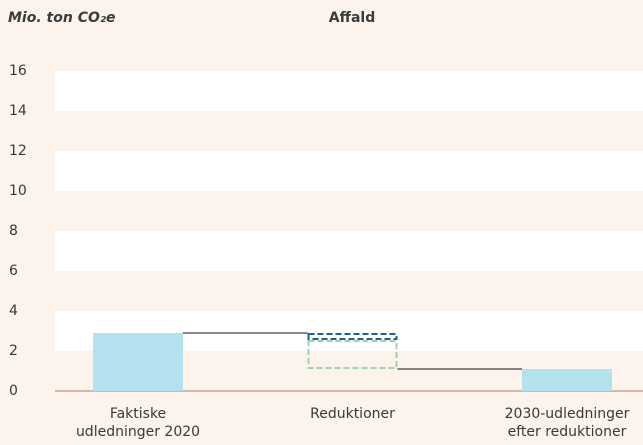  I want to click on y-tick-label: 16, so click(18, 71).